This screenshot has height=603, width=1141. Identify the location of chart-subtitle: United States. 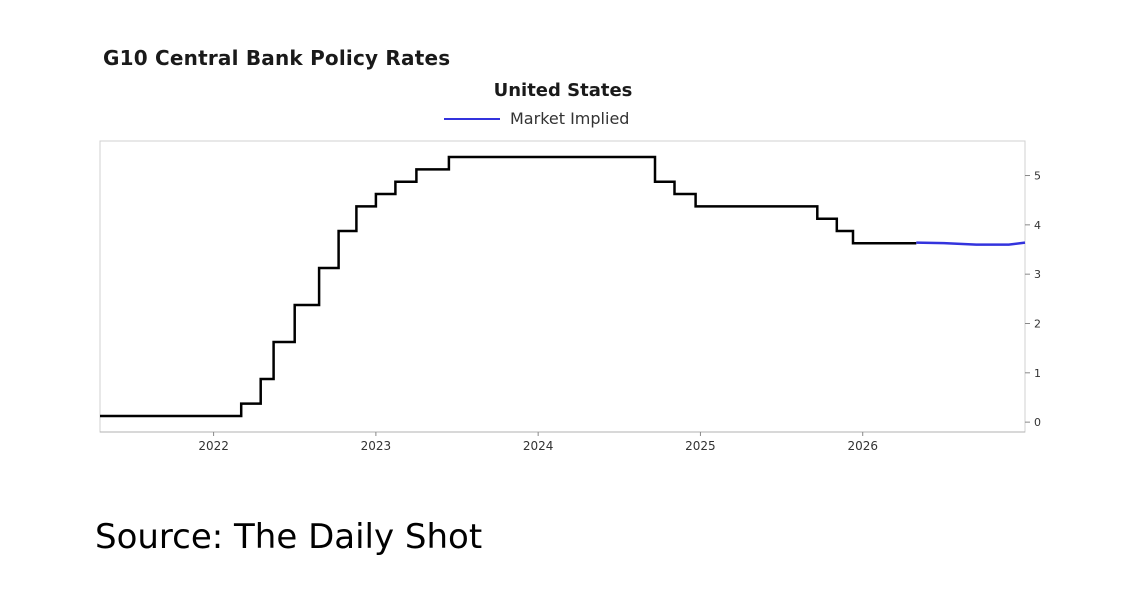
(563, 90).